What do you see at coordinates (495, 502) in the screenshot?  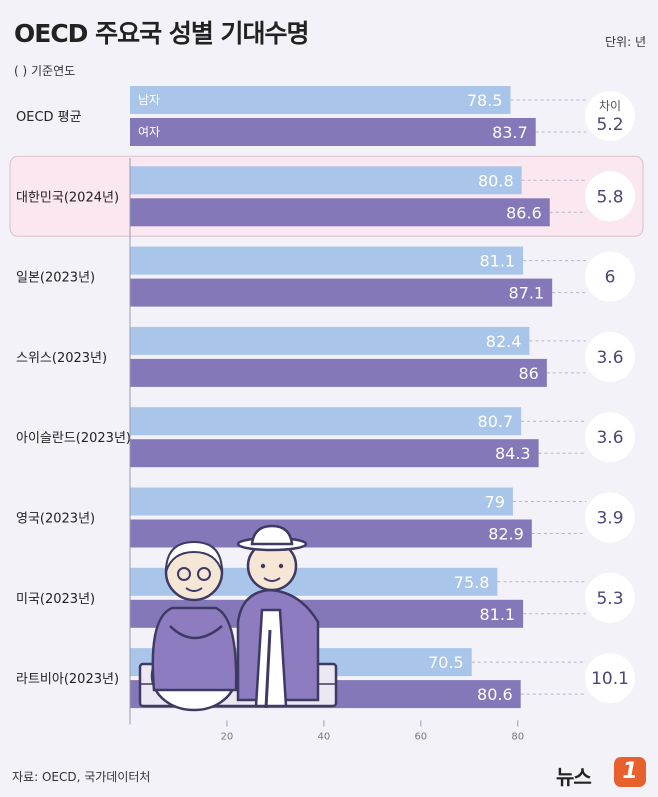 I see `value-label-male: 79` at bounding box center [495, 502].